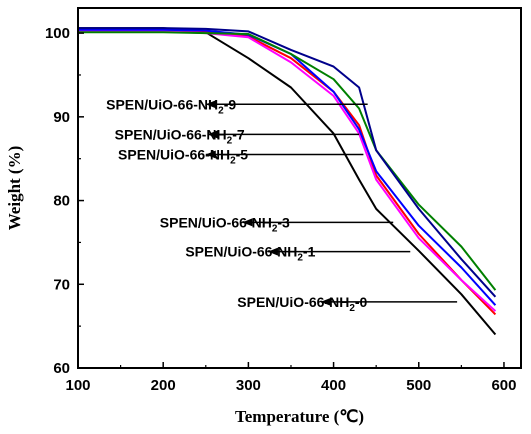 The width and height of the screenshot is (531, 434). Describe the element at coordinates (57, 33) in the screenshot. I see `y-tick-label: 100` at that location.